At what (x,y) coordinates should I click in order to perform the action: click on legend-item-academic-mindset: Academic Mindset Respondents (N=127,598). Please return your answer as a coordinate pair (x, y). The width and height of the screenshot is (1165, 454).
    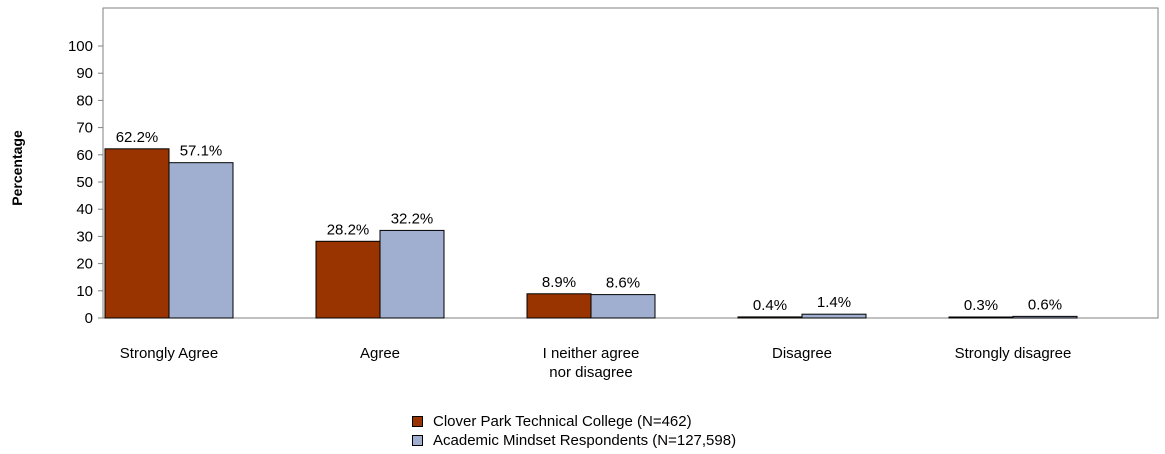
    Looking at the image, I should click on (574, 440).